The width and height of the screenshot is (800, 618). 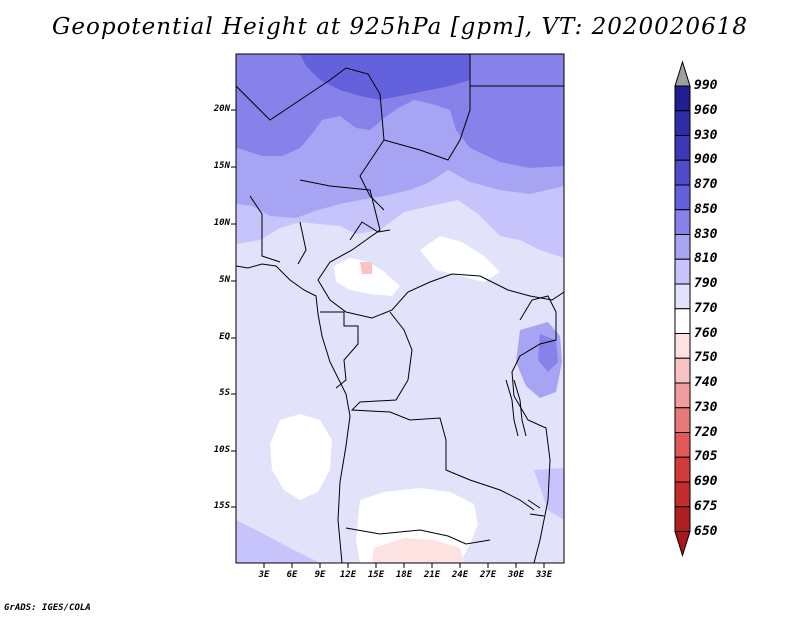 What do you see at coordinates (224, 280) in the screenshot?
I see `lat-label-5n: 5N` at bounding box center [224, 280].